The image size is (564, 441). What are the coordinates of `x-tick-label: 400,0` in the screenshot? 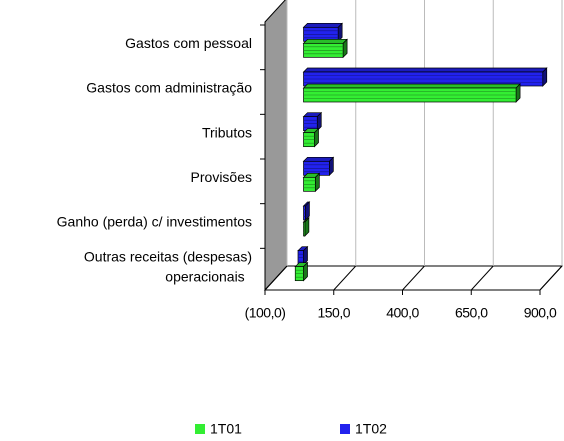 It's located at (402, 313).